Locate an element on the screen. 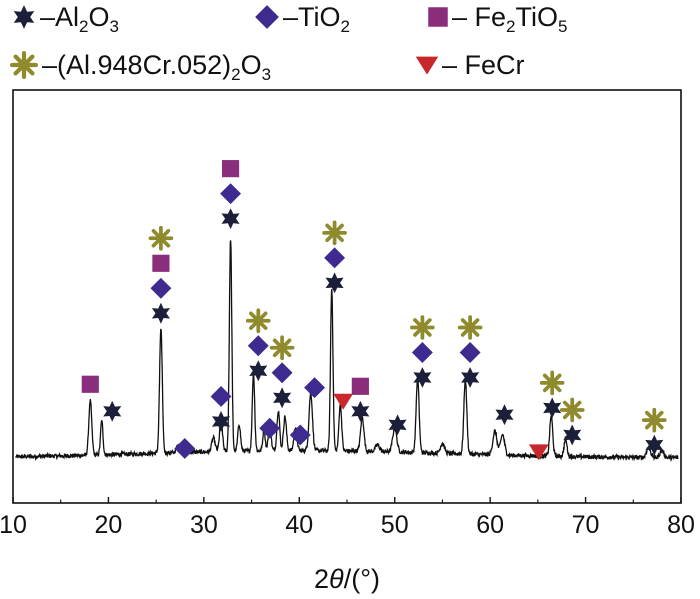  legend-item-alcr: –(Al.948Cr.052)2O3 is located at coordinates (140, 67).